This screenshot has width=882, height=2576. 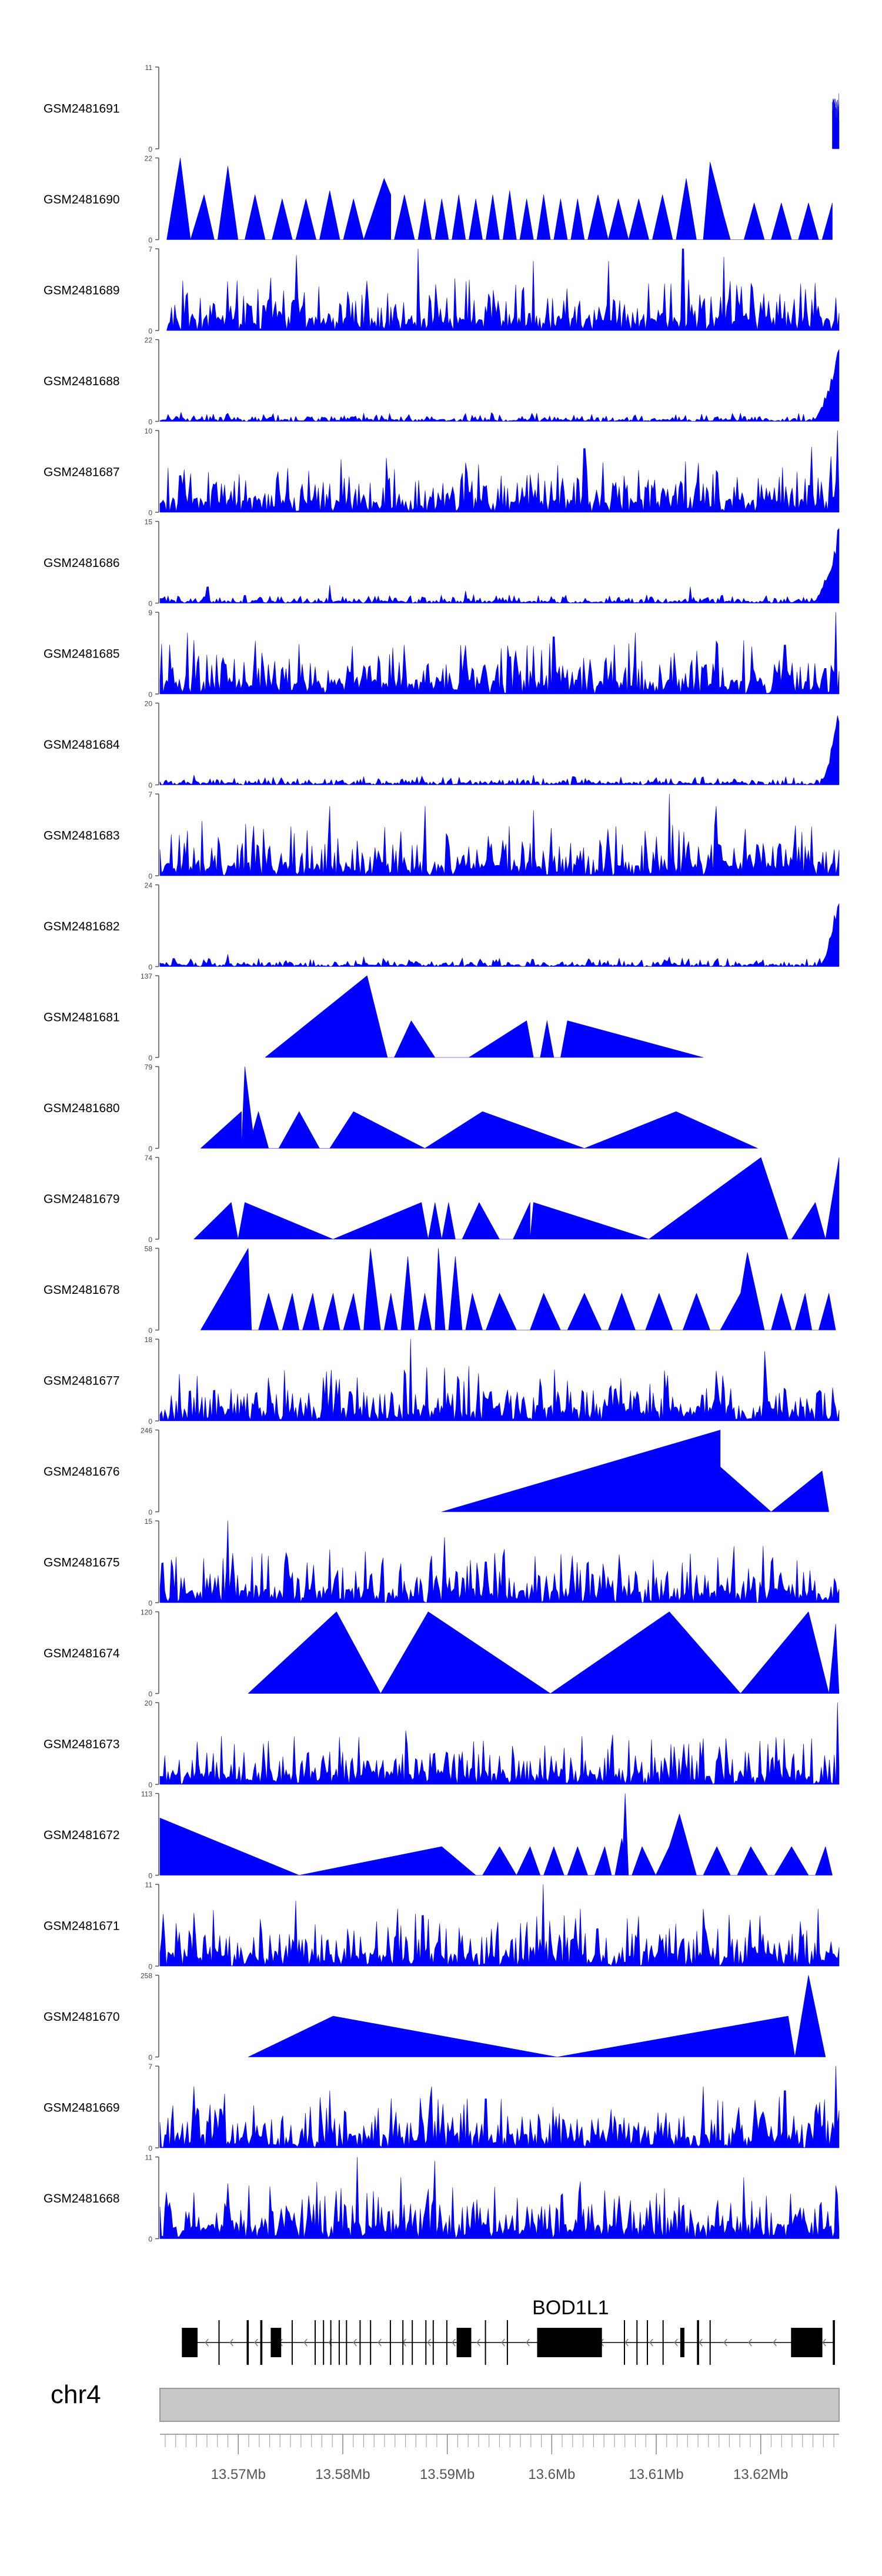 I want to click on track-label: GSM2481678, so click(x=82, y=1290).